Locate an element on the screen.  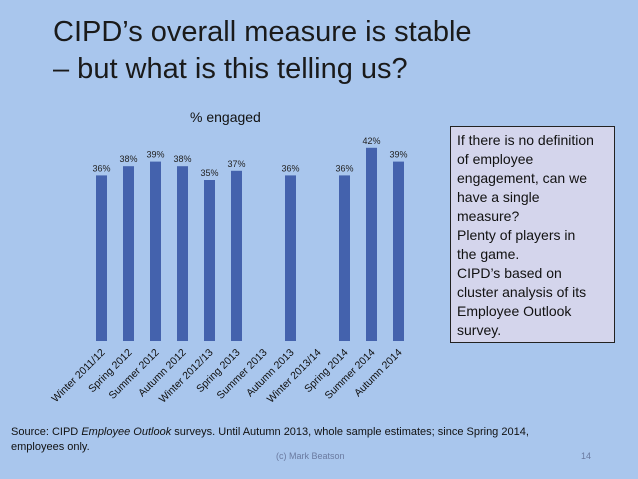
callout-line: Plenty of players in is located at coordinates (516, 235).